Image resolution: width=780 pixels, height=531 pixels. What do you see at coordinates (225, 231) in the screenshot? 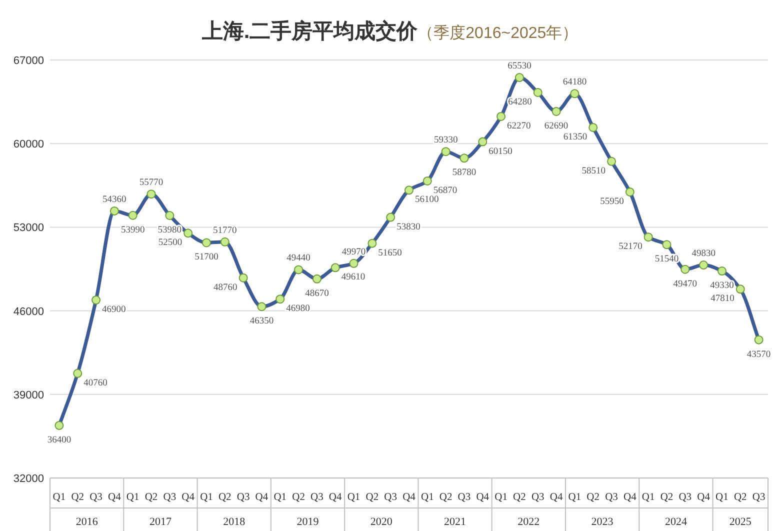
I see `data-label: 51770` at bounding box center [225, 231].